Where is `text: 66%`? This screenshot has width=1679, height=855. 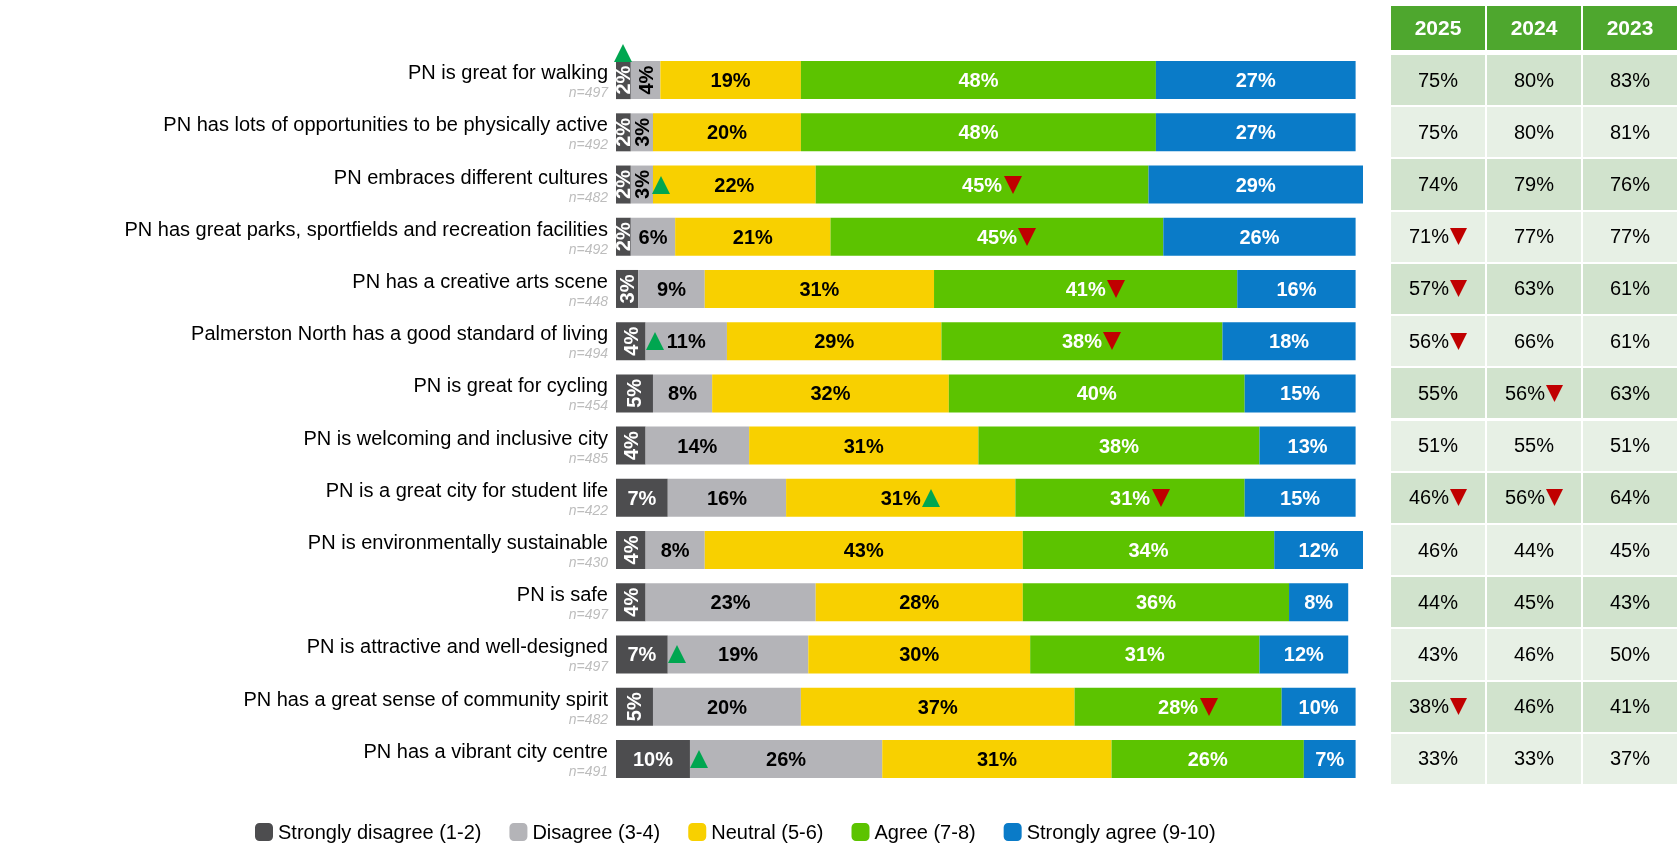 text: 66% is located at coordinates (1534, 340).